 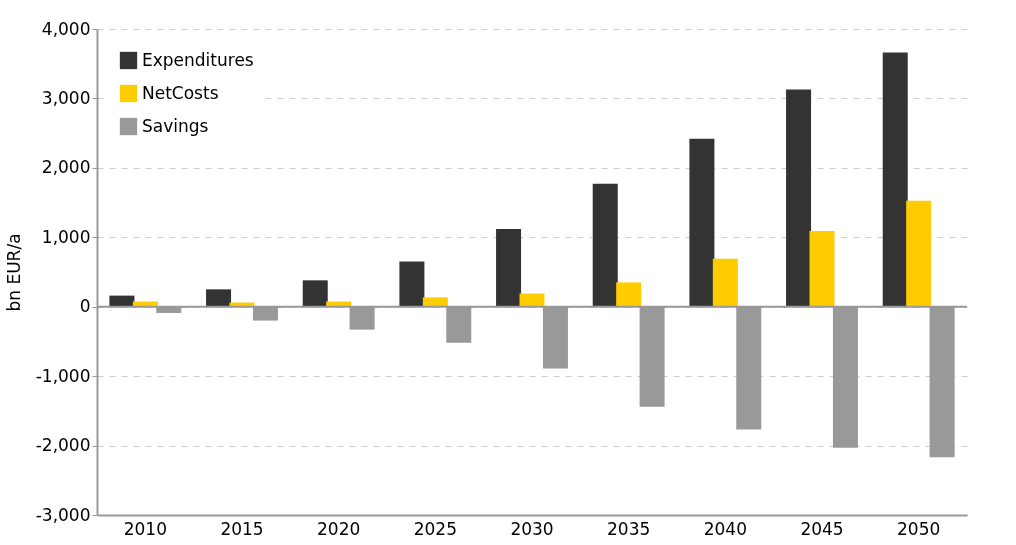 I want to click on x-tick-label: 2025, so click(x=435, y=528).